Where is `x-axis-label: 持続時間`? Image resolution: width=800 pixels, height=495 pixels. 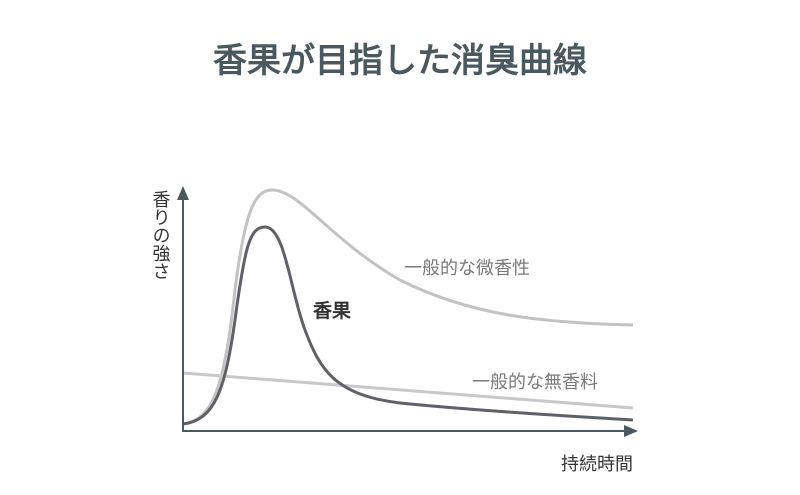
x-axis-label: 持続時間 is located at coordinates (597, 464).